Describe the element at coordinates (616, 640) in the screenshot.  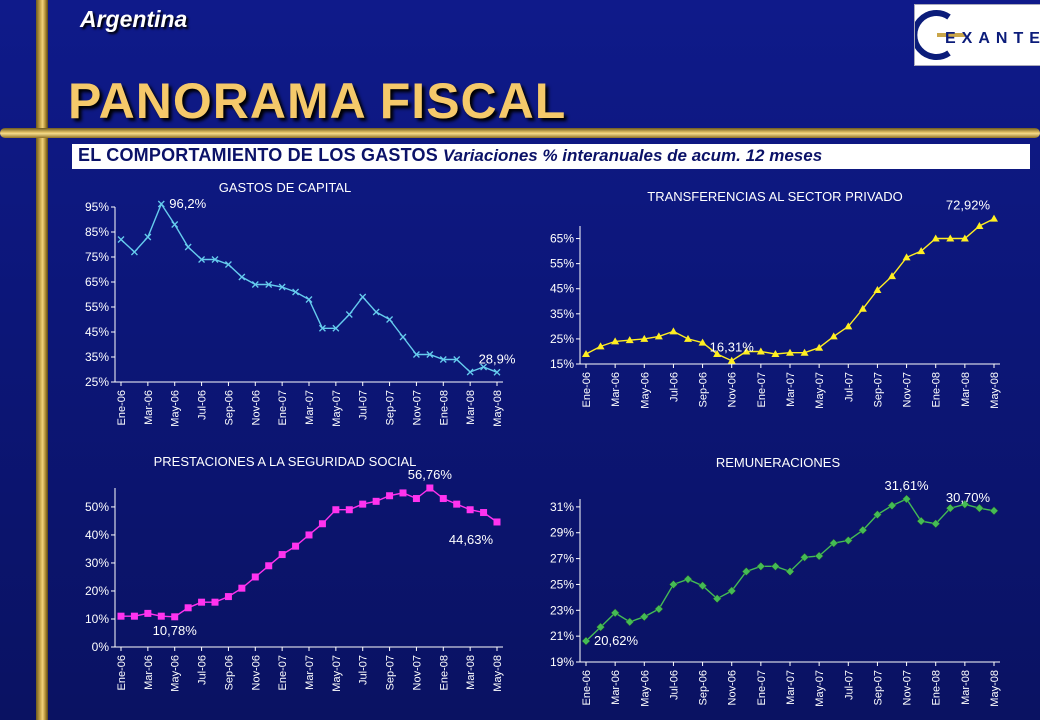
I see `data-label: 20,62%` at that location.